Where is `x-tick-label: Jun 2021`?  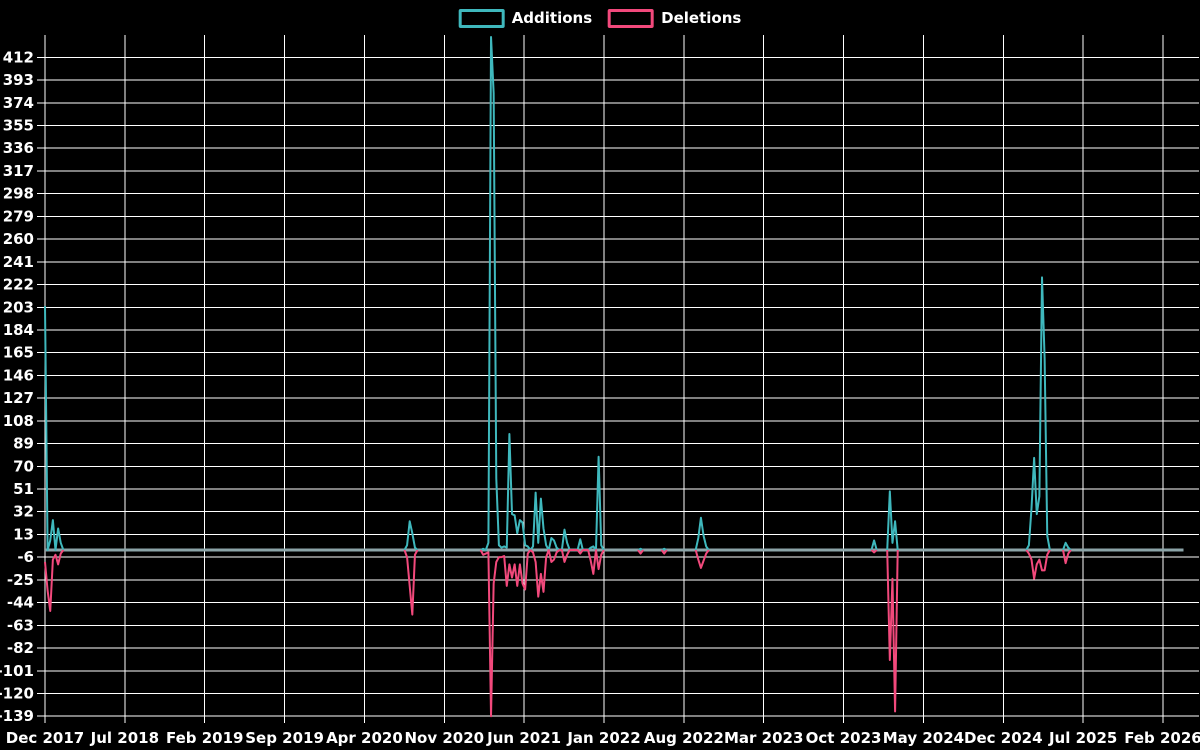
x-tick-label: Jun 2021 is located at coordinates (523, 738).